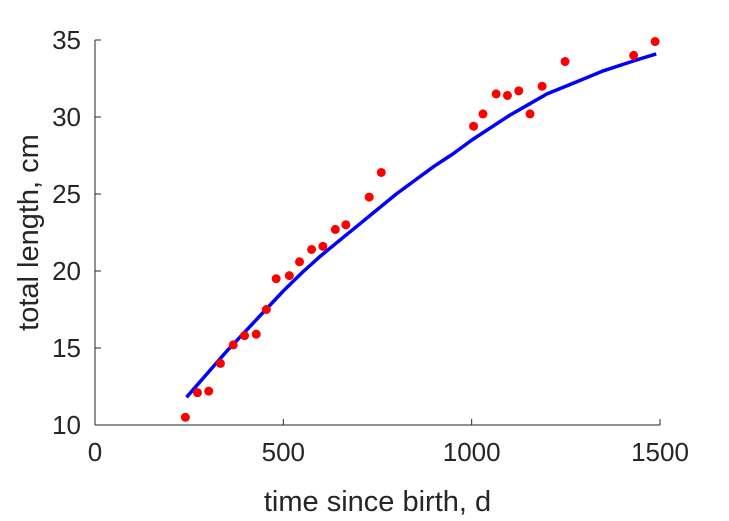 This screenshot has height=521, width=729. I want to click on y-ticks: 10 15 20 25 30 35, so click(76, 232).